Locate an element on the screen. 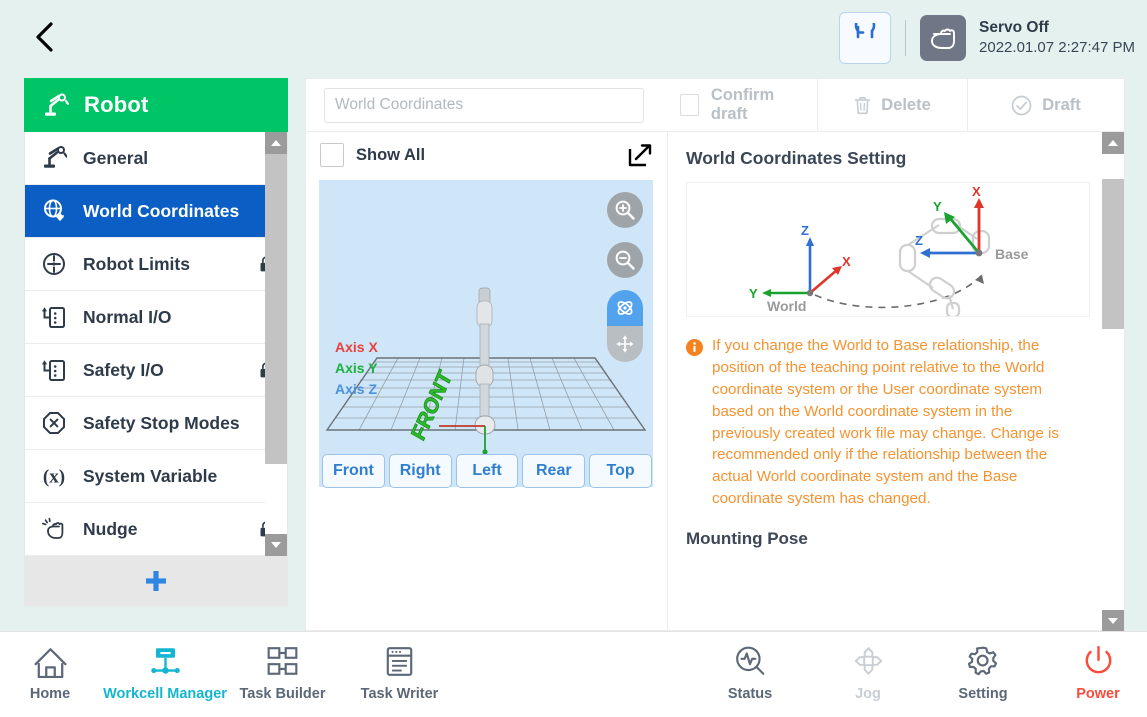 This screenshot has width=1147, height=717. back-button is located at coordinates (45, 37).